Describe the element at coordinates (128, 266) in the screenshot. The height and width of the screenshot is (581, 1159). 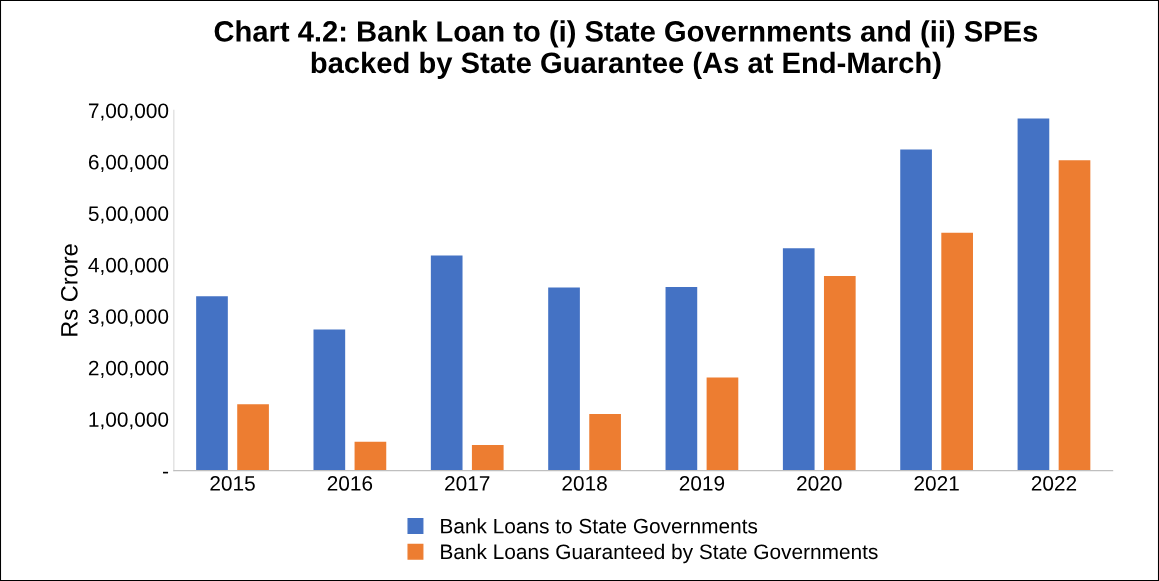
I see `y-tick-label: 4,00,000` at that location.